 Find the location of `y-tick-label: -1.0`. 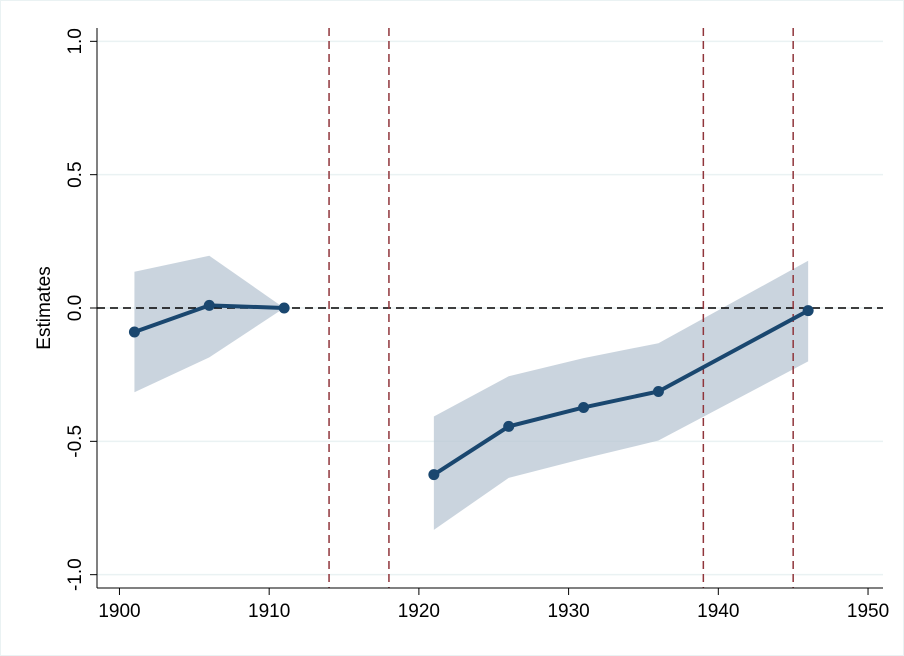

y-tick-label: -1.0 is located at coordinates (75, 574).